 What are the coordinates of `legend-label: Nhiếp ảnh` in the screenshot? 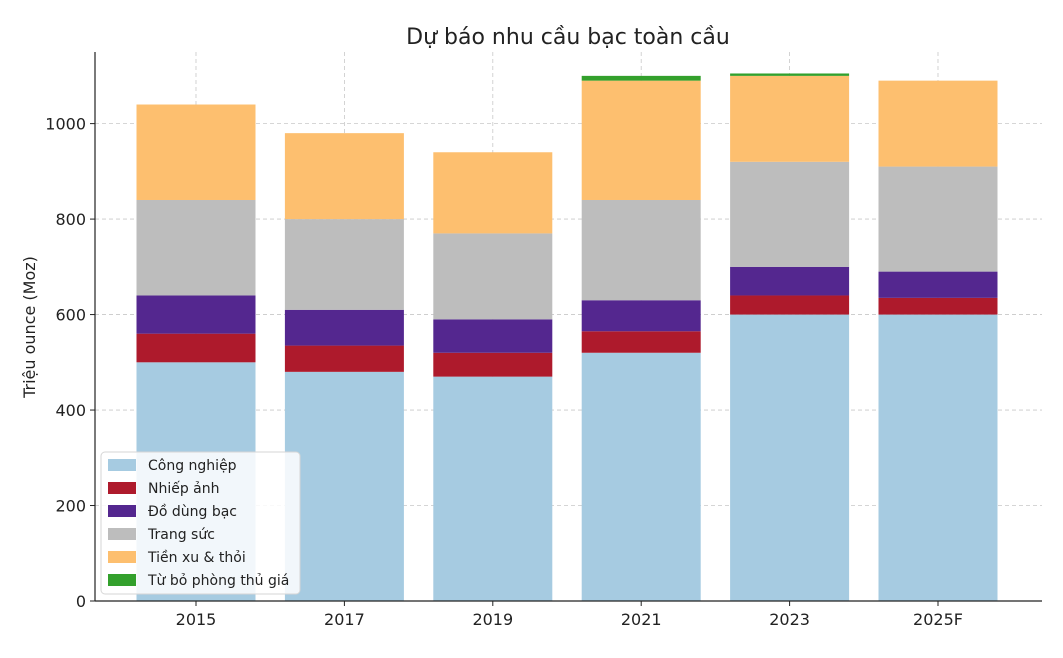 It's located at (184, 488).